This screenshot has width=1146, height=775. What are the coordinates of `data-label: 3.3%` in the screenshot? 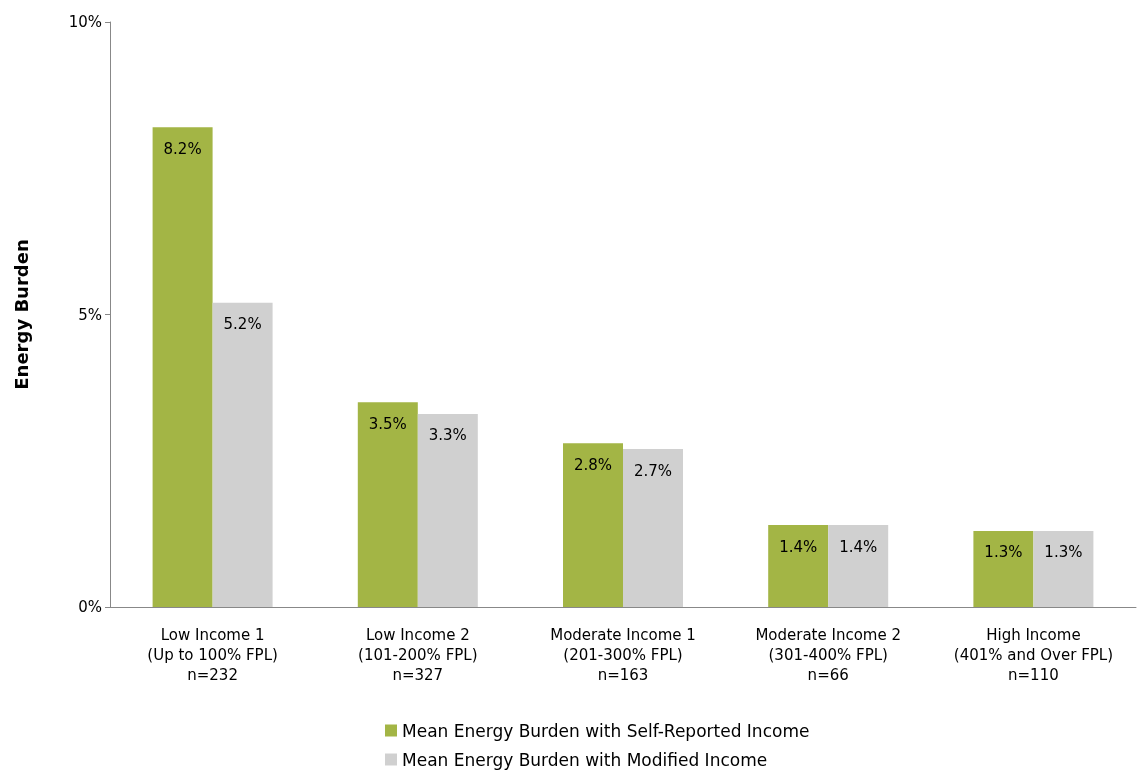 It's located at (447, 435).